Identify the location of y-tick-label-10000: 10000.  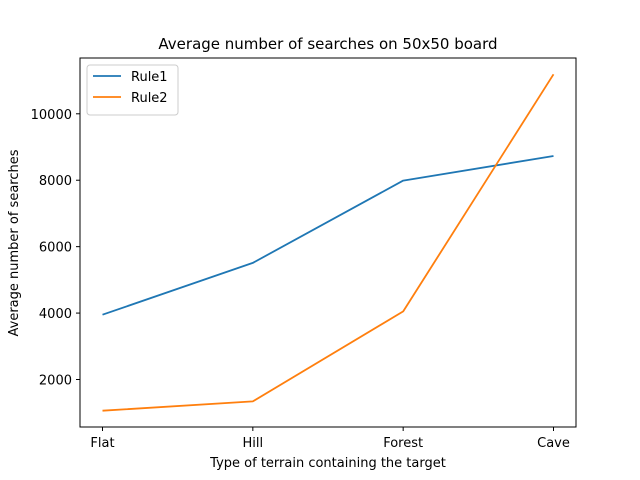
(51, 115).